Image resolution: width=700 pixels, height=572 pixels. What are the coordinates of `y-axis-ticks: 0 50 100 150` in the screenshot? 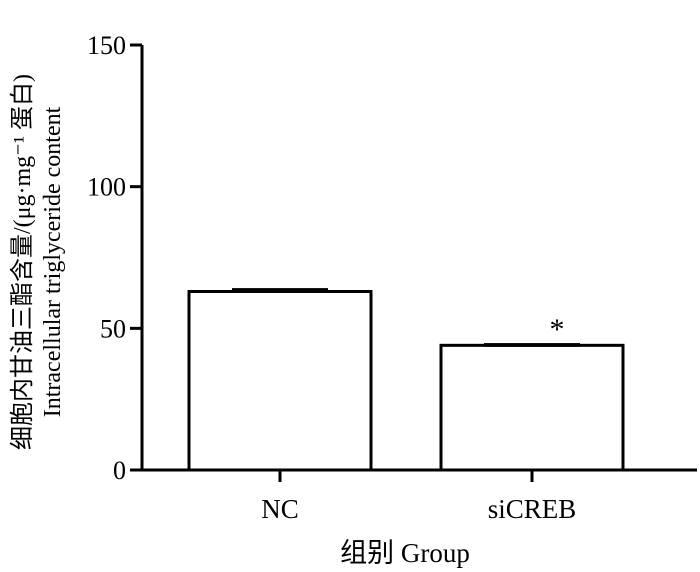 It's located at (114, 258).